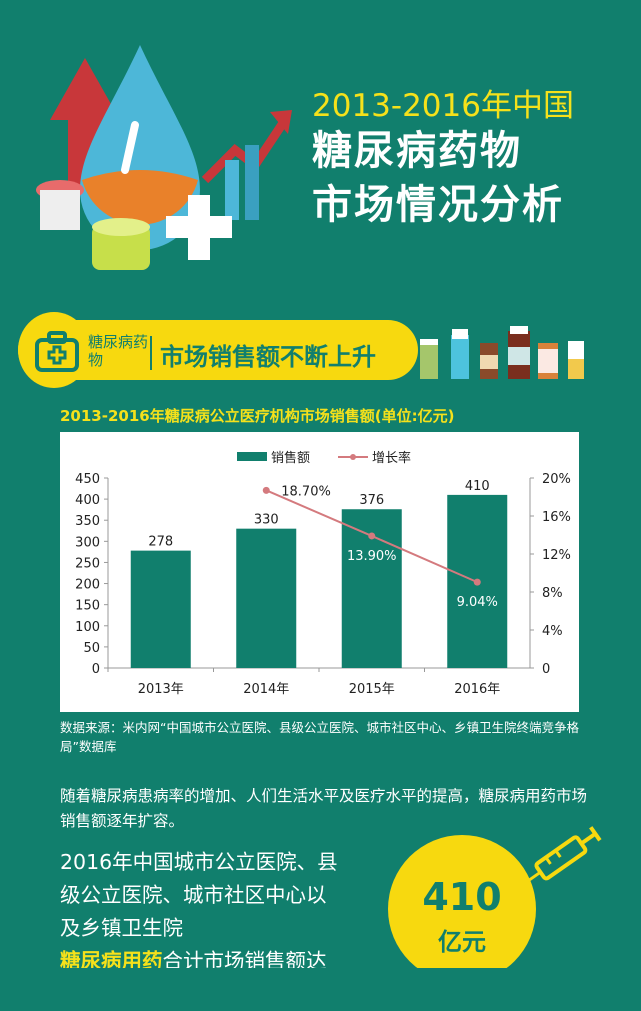 The height and width of the screenshot is (1011, 641). Describe the element at coordinates (87, 606) in the screenshot. I see `y-left-tick-label: 150` at that location.